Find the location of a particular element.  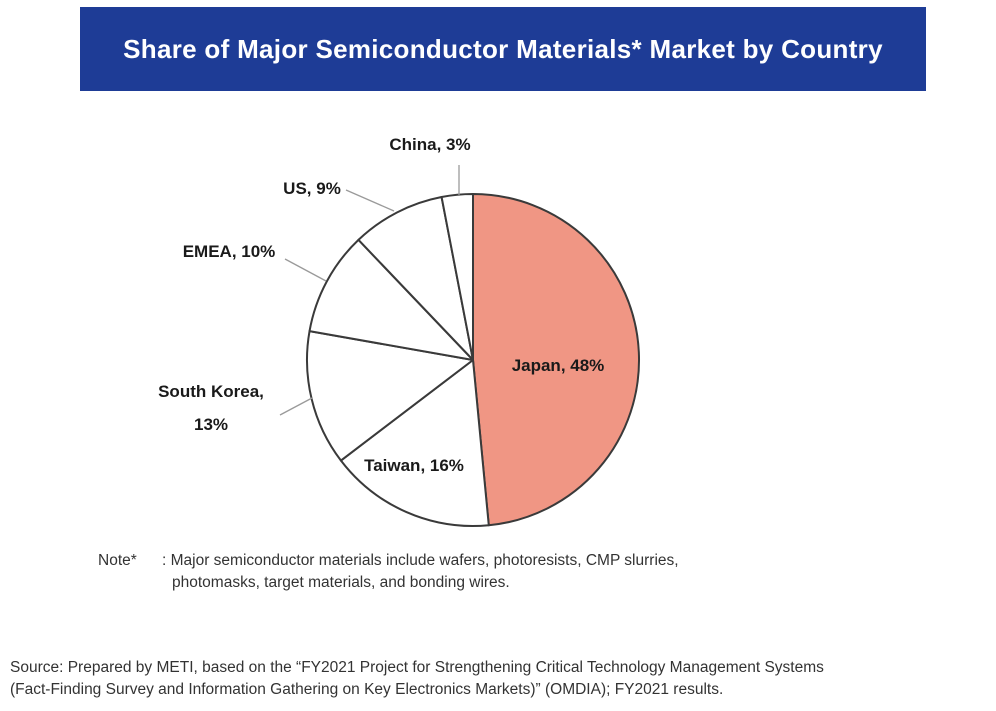

pie-slice-south-korea is located at coordinates (390, 396).